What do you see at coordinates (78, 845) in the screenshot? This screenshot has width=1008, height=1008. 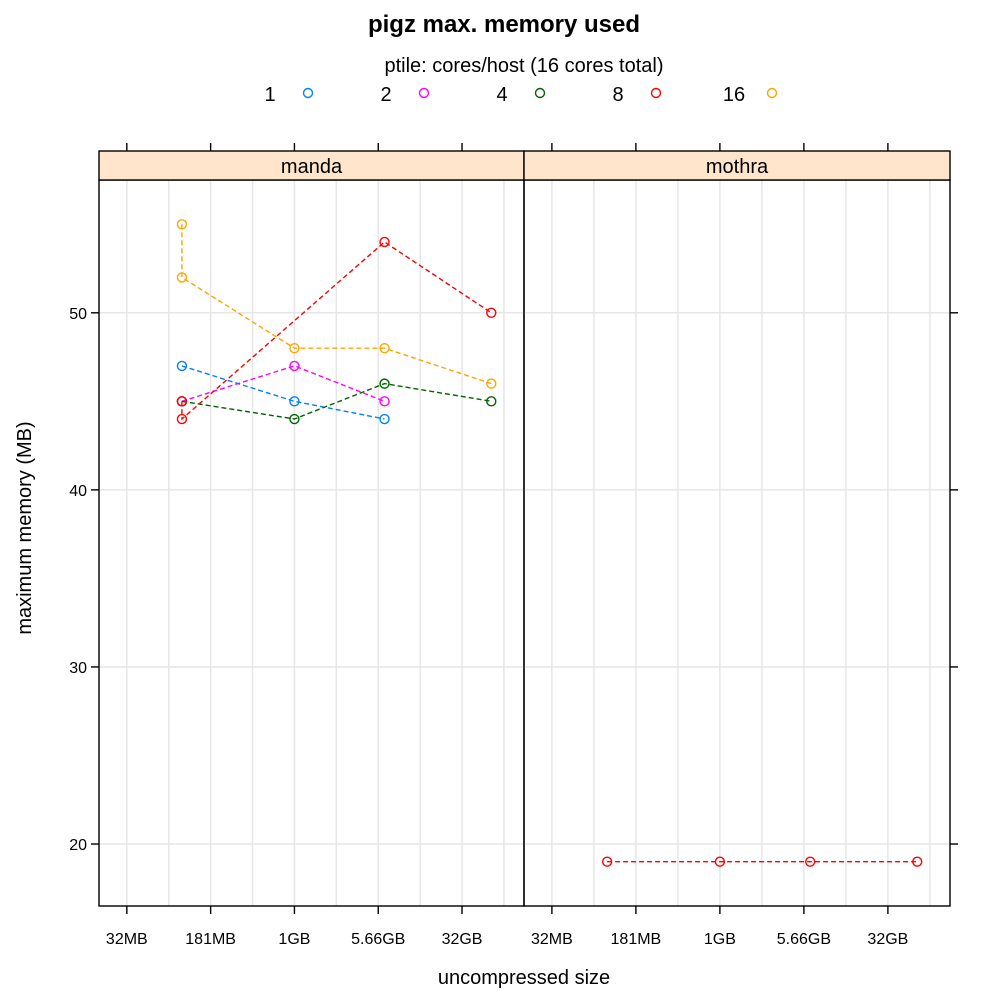 I see `y-tick-label: 20` at bounding box center [78, 845].